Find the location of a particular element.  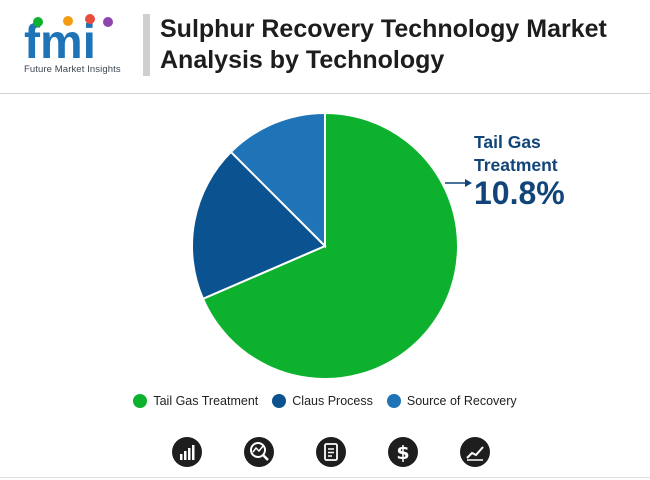

pie-slice-claus-process is located at coordinates (259, 225).